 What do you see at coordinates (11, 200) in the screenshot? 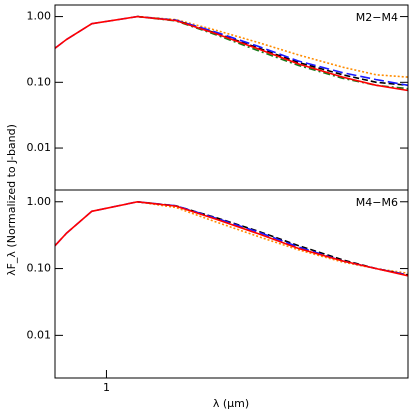
I see `y-axis-label: λF_λ (Normalized to J-band)` at bounding box center [11, 200].